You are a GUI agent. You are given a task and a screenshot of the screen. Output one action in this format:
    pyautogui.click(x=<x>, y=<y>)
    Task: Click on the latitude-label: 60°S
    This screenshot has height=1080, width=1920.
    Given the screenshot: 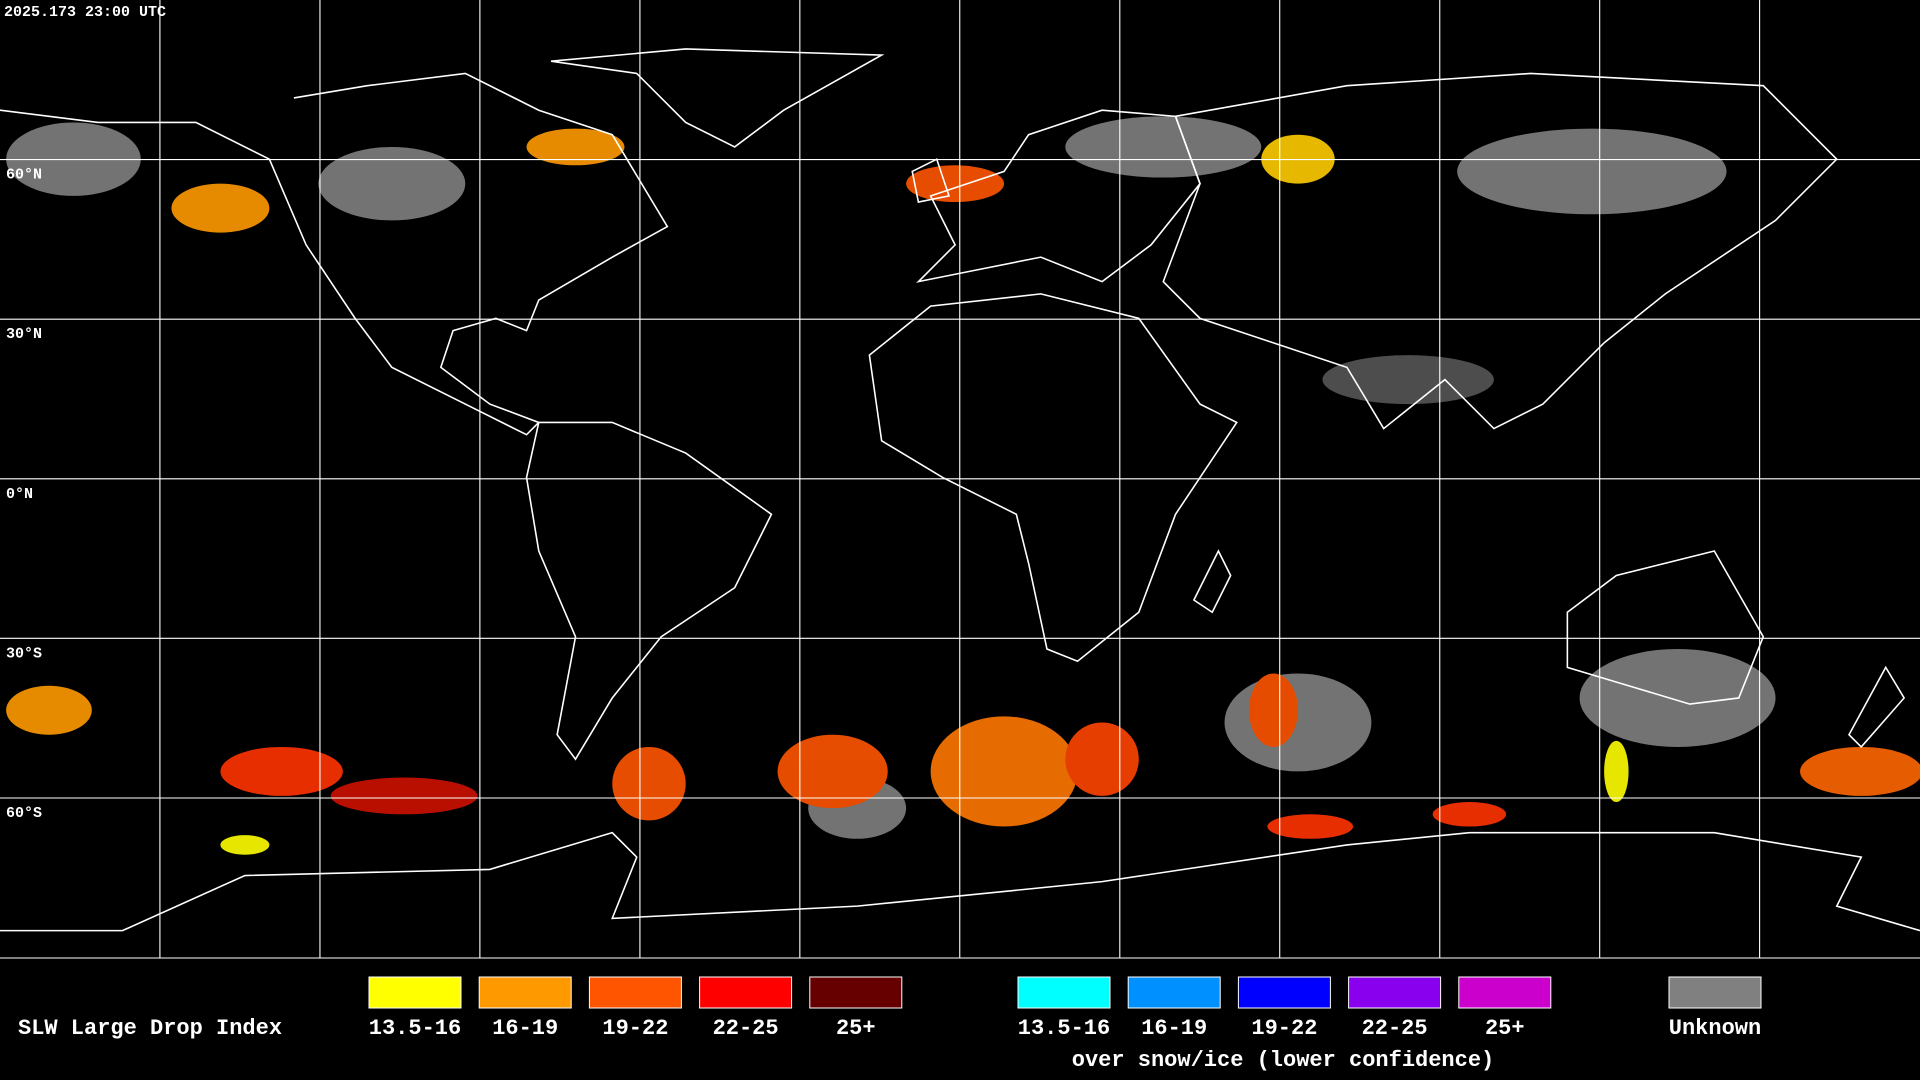 What is the action you would take?
    pyautogui.click(x=24, y=813)
    